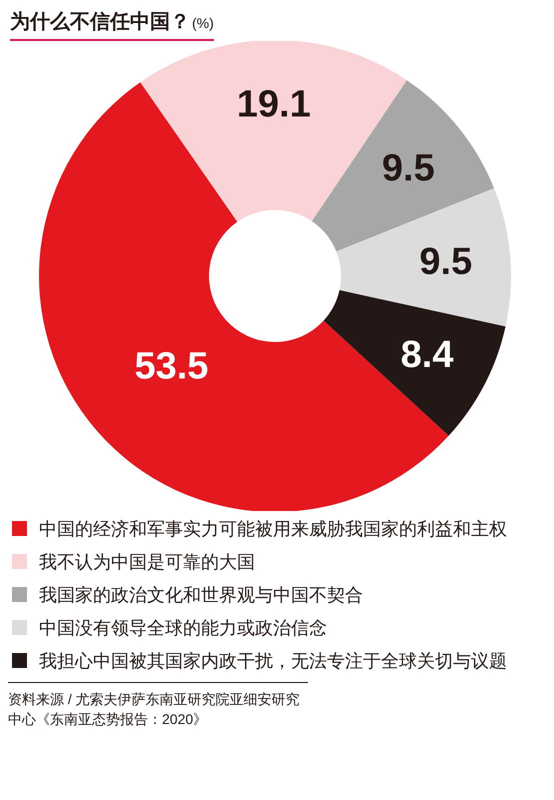 Image resolution: width=554 pixels, height=800 pixels. I want to click on legend-label: 我担心中国被其国家内政干扰，无法专注于全球关切与议题, so click(273, 661).